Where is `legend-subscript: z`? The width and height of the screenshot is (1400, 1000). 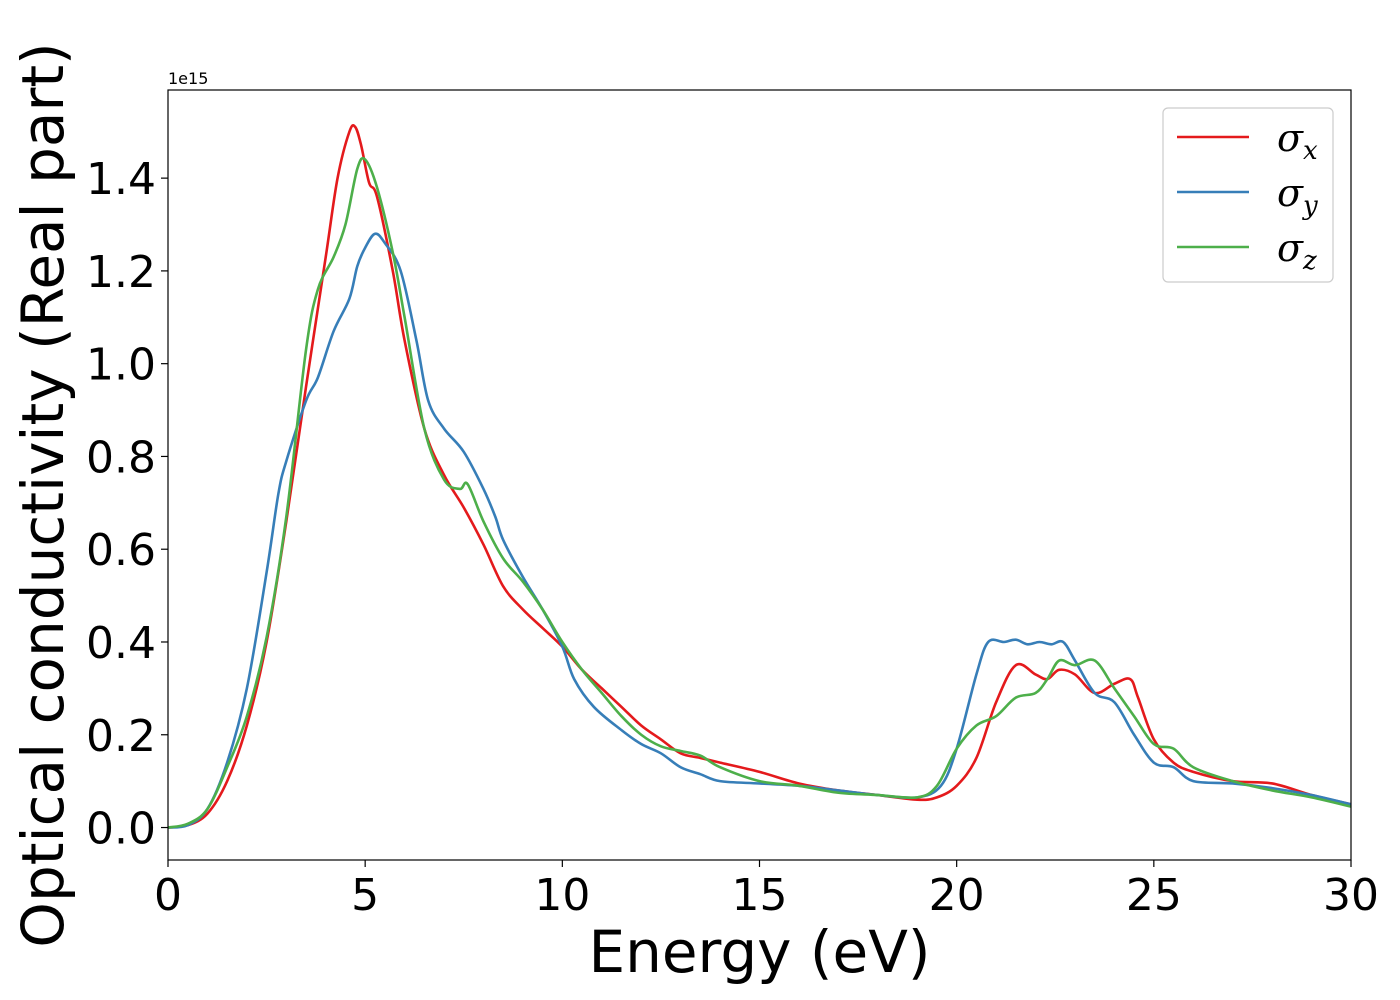
legend-subscript: z is located at coordinates (1309, 261).